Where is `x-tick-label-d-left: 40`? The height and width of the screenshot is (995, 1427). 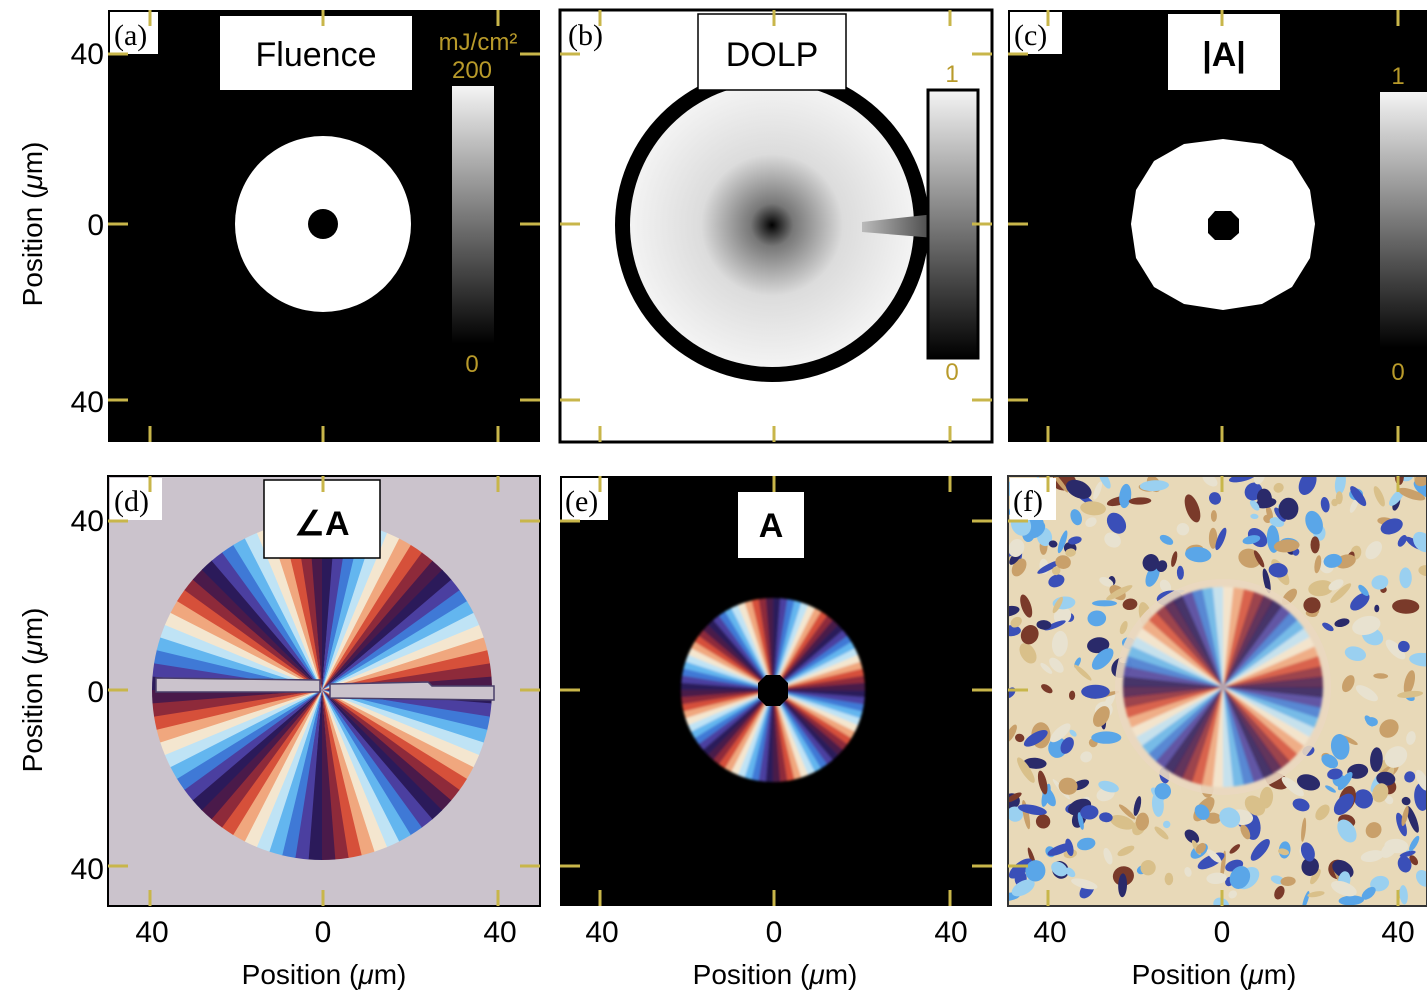 x-tick-label-d-left: 40 is located at coordinates (151, 932).